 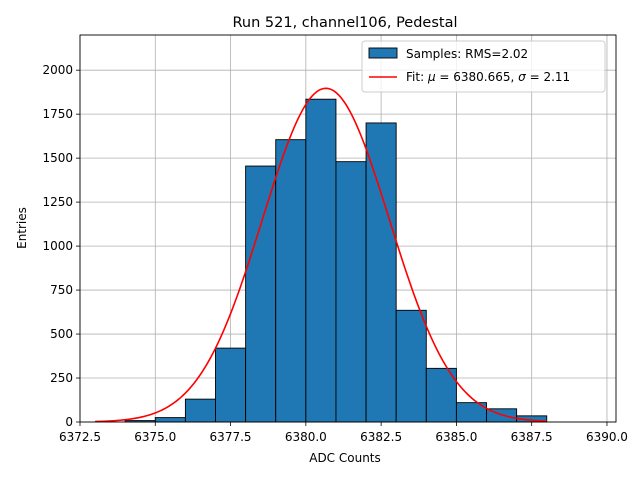 What do you see at coordinates (57, 70) in the screenshot?
I see `y-tick-label: 2000` at bounding box center [57, 70].